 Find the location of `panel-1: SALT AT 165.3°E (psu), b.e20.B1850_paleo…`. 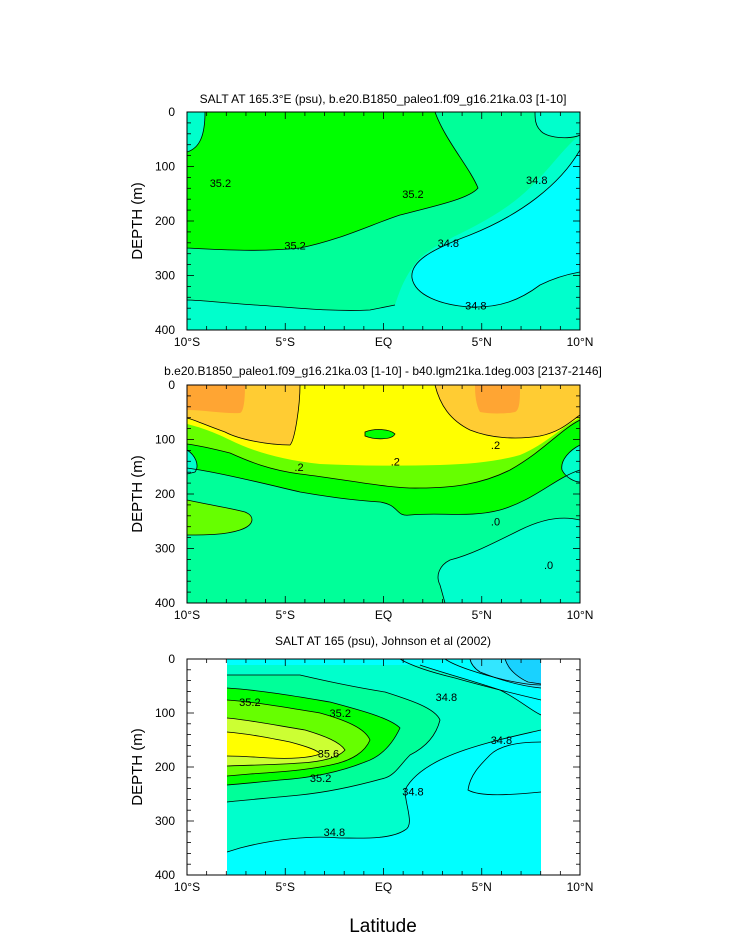

panel-1: SALT AT 165.3°E (psu), b.e20.B1850_paleo… is located at coordinates (383, 211).